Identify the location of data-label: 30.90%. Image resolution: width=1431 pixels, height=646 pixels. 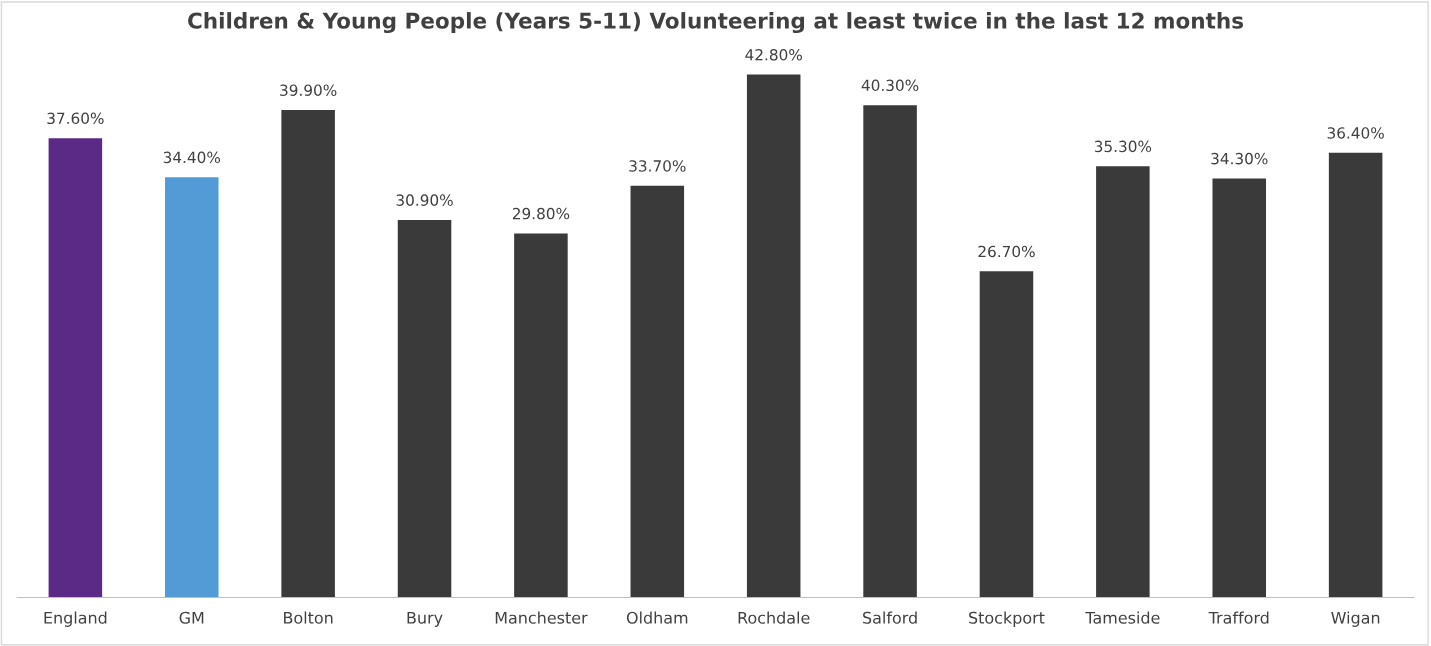
(424, 200).